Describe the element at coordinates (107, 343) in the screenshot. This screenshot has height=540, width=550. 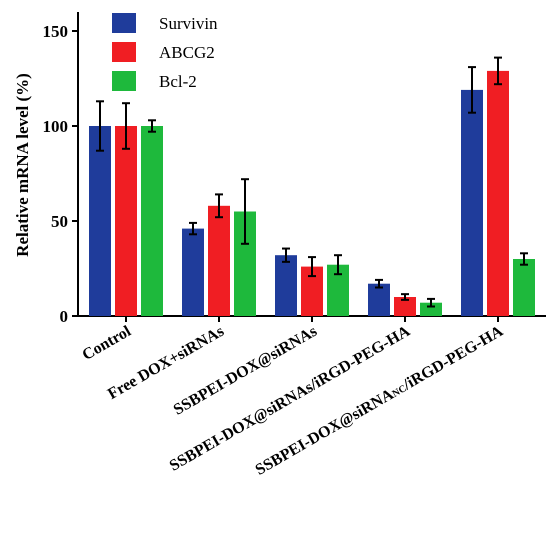
I see `category-label: Control` at that location.